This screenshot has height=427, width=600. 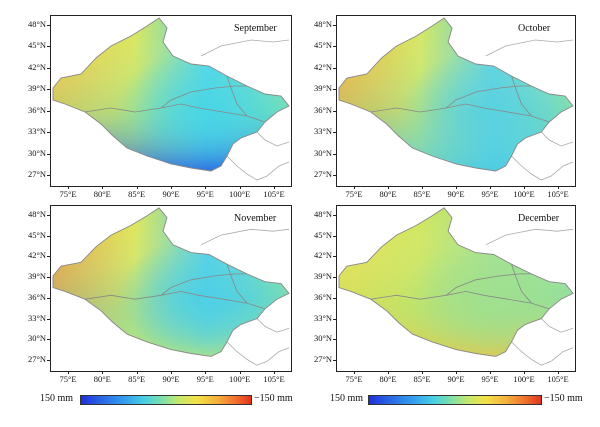 What do you see at coordinates (534, 28) in the screenshot?
I see `panel-title: October` at bounding box center [534, 28].